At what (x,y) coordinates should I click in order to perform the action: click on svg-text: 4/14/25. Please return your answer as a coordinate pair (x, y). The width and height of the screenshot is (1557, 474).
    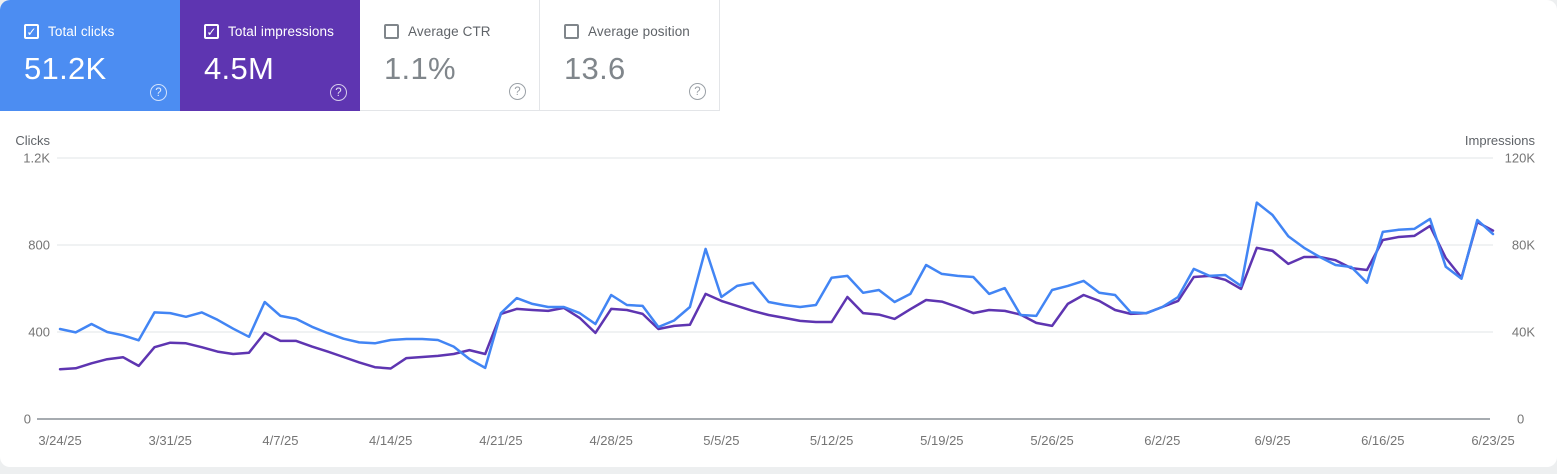
    Looking at the image, I should click on (390, 440).